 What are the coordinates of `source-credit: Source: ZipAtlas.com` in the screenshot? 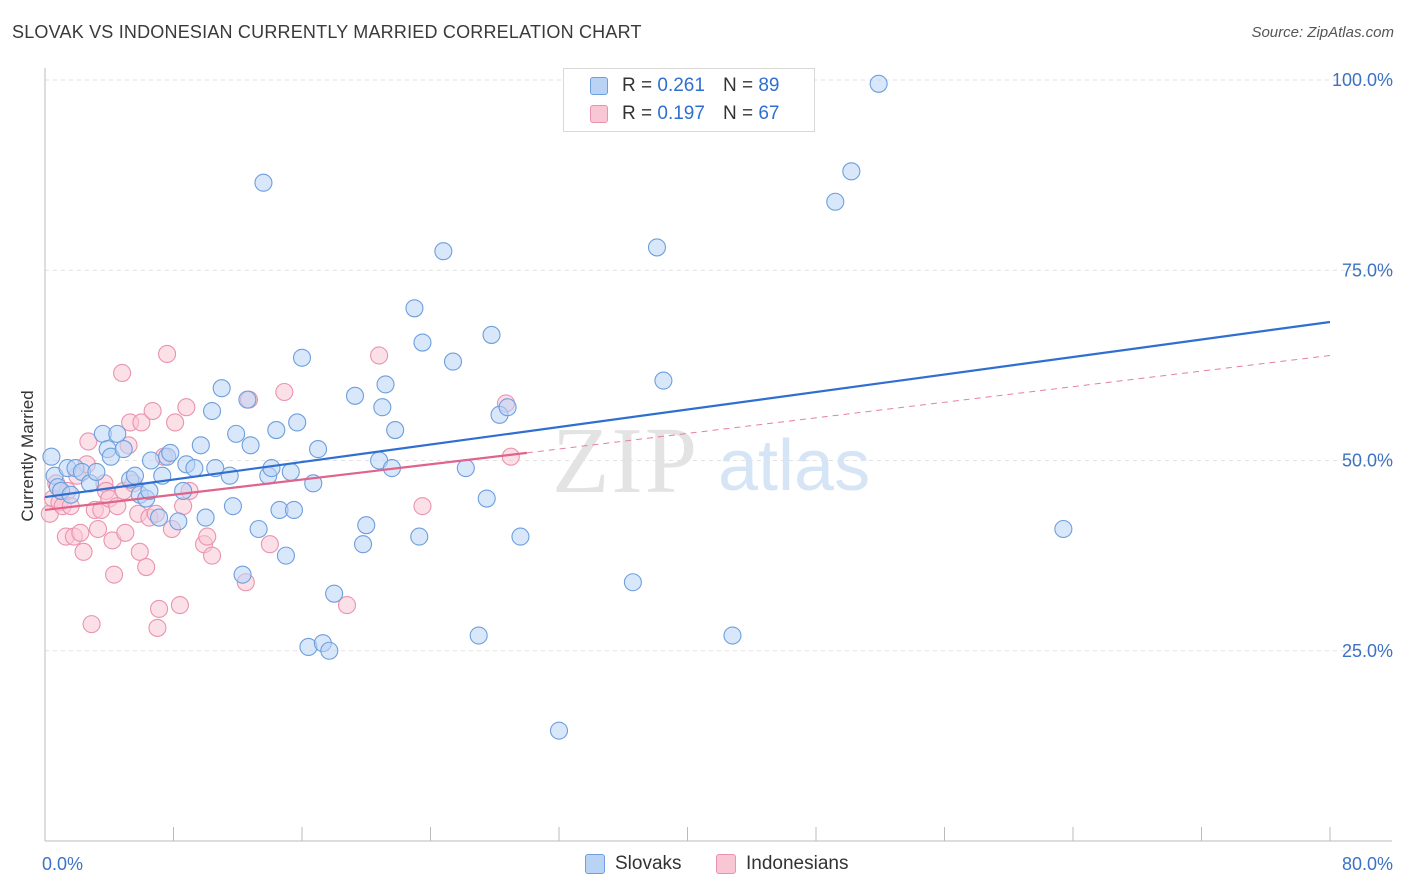 It's located at (1322, 32).